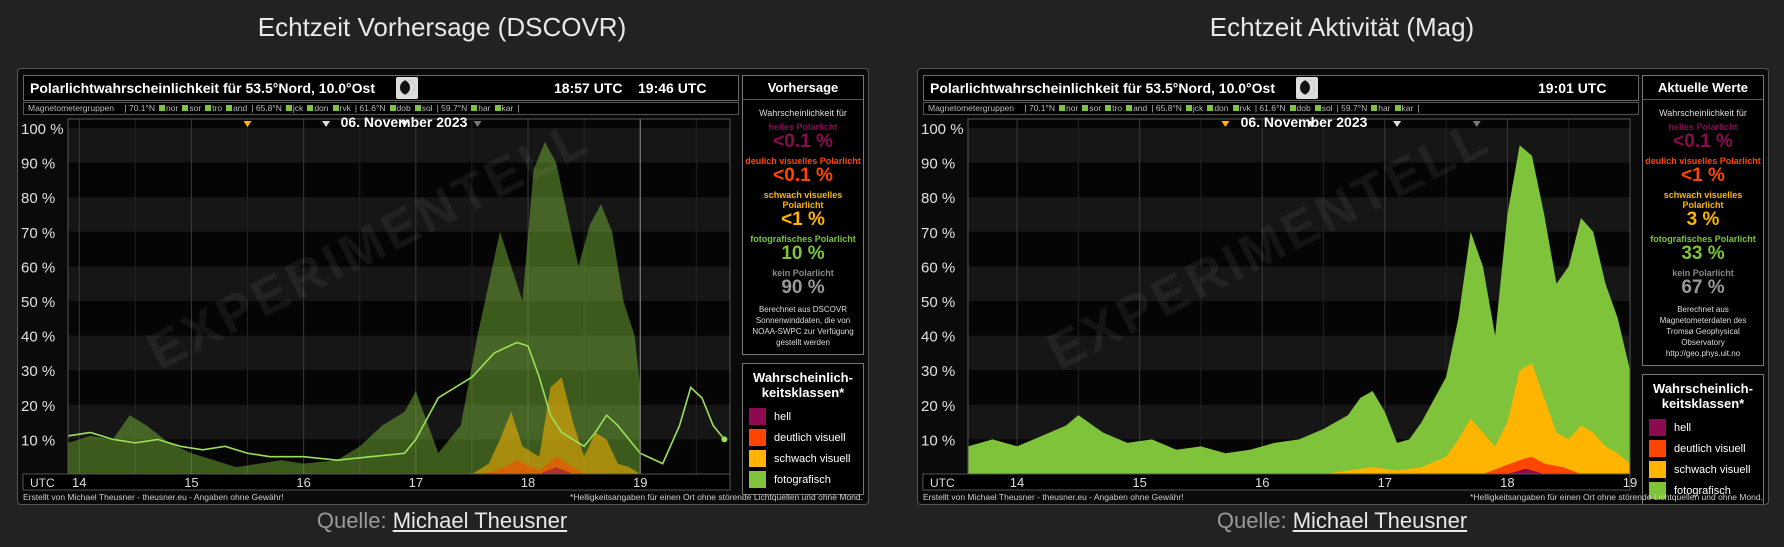 Image resolution: width=1784 pixels, height=547 pixels. What do you see at coordinates (1307, 88) in the screenshot?
I see `moon-phase-icon` at bounding box center [1307, 88].